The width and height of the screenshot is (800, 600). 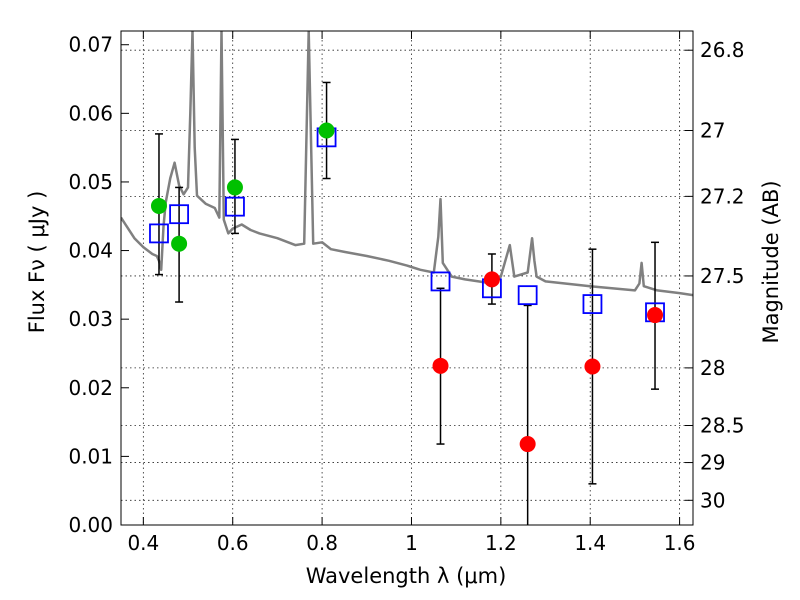 I want to click on x-tick-label: 0.8, so click(x=322, y=543).